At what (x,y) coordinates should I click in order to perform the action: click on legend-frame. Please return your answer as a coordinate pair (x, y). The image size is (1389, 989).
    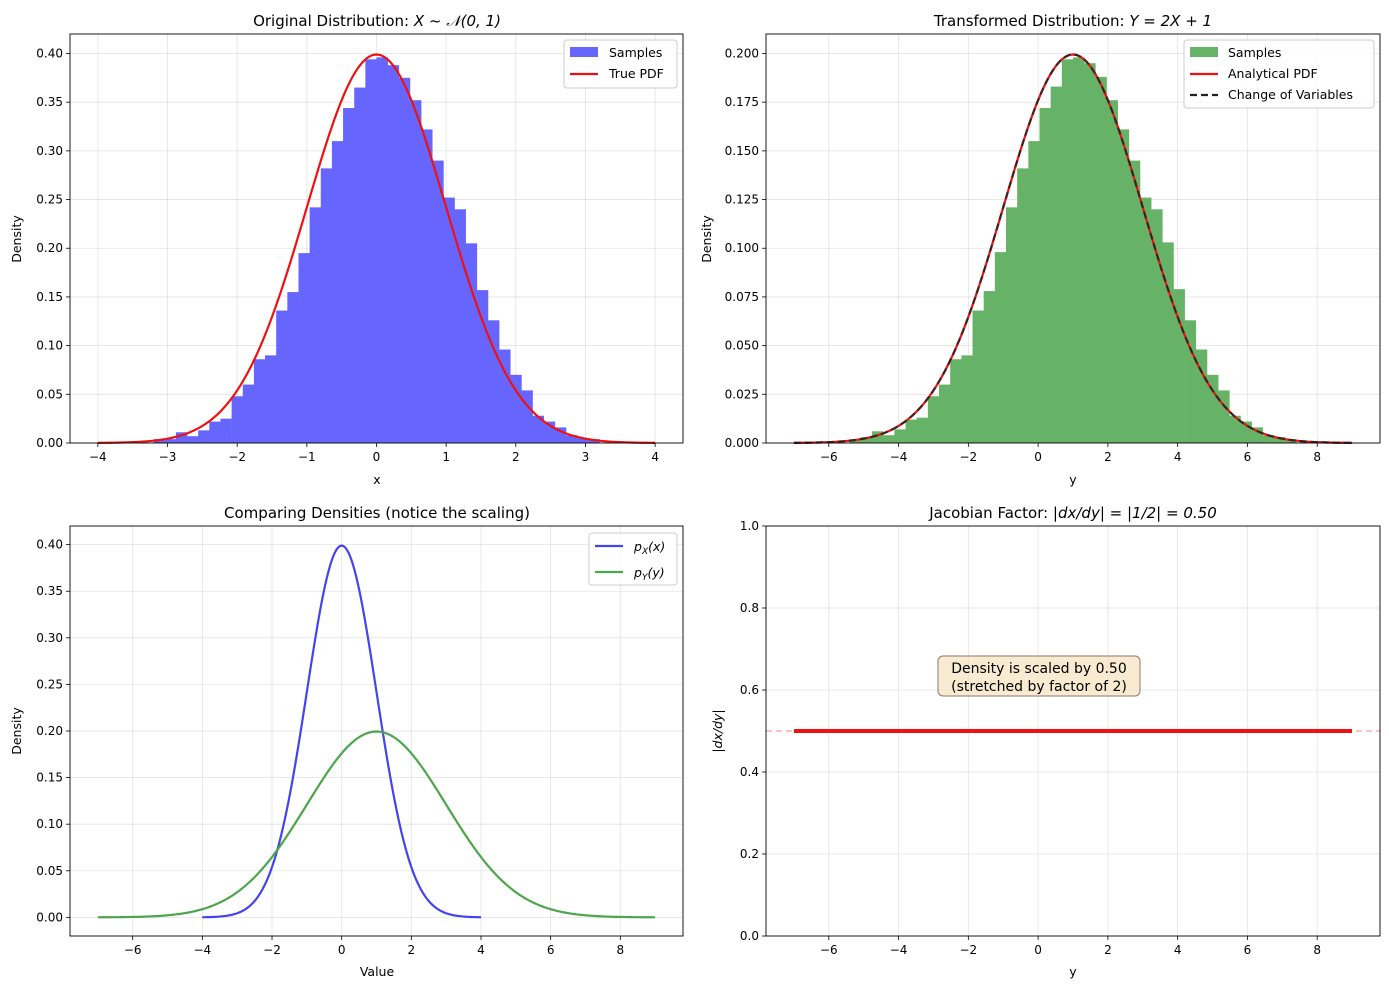
    Looking at the image, I should click on (1279, 74).